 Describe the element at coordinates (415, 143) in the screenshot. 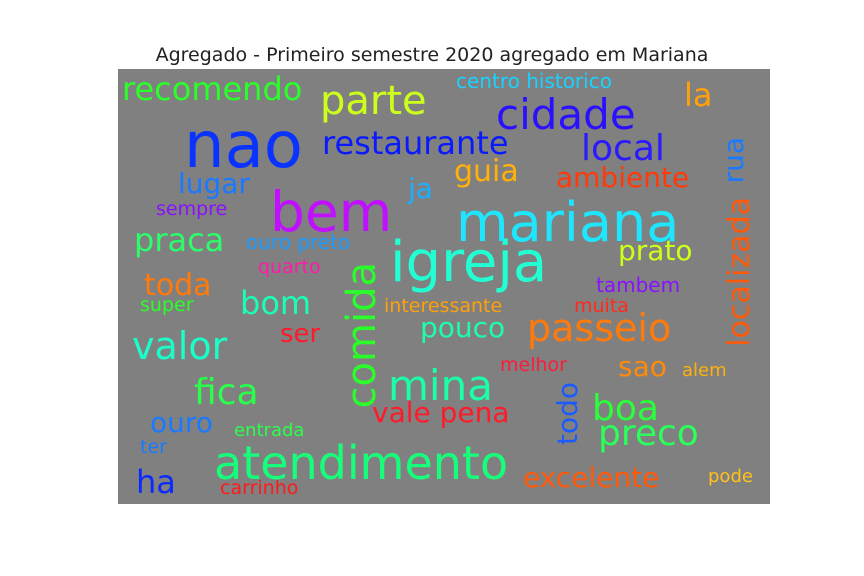

I see `word-restaurante: restaurante` at that location.